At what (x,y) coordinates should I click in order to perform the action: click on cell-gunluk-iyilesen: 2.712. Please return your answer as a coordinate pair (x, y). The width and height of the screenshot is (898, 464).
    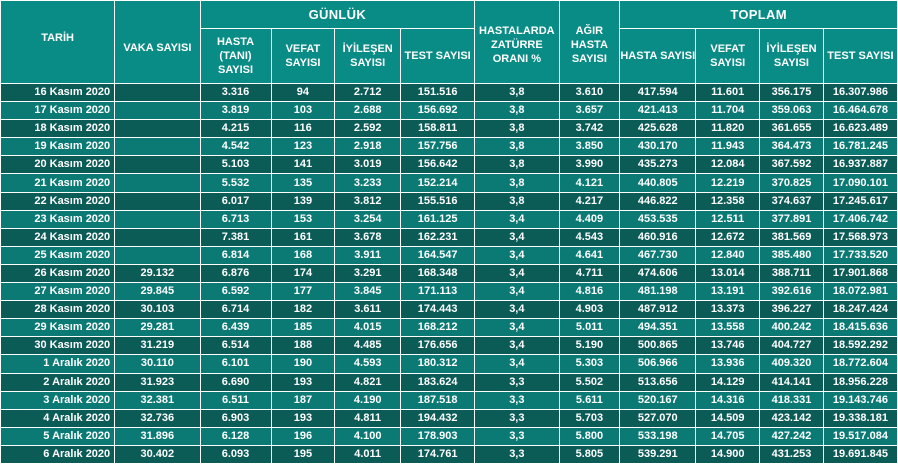
    Looking at the image, I should click on (368, 92).